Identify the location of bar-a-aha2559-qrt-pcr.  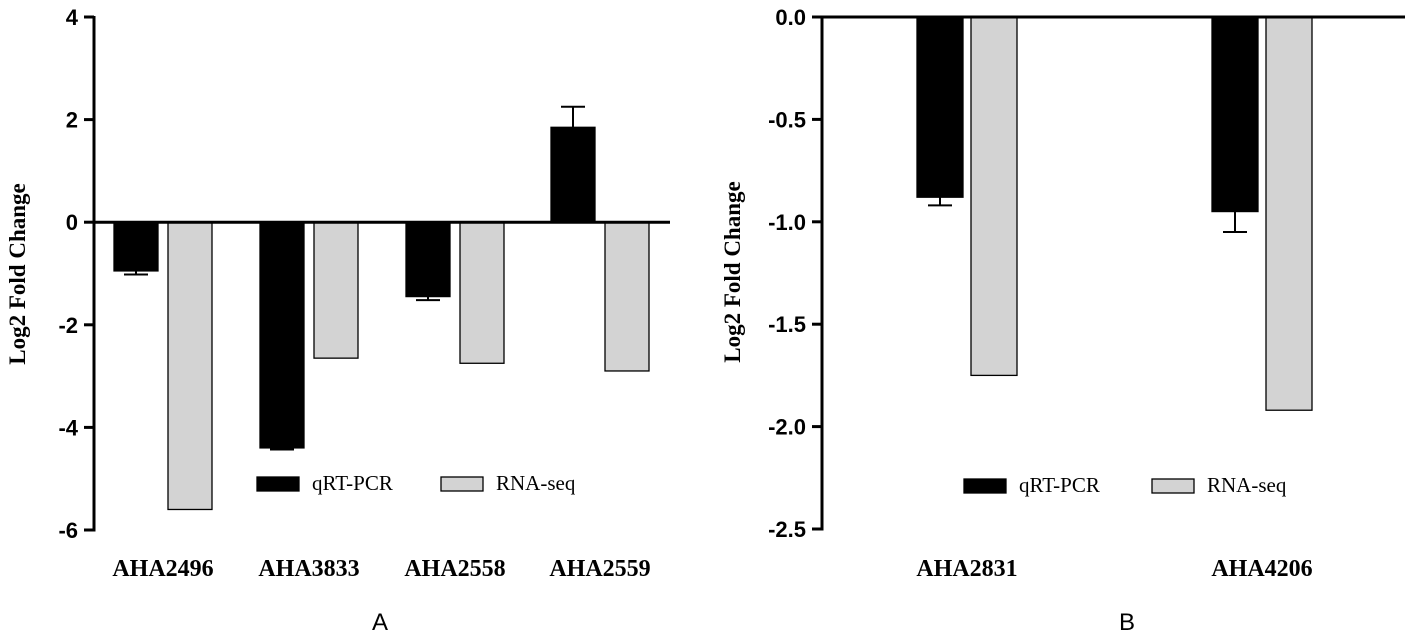
(573, 174).